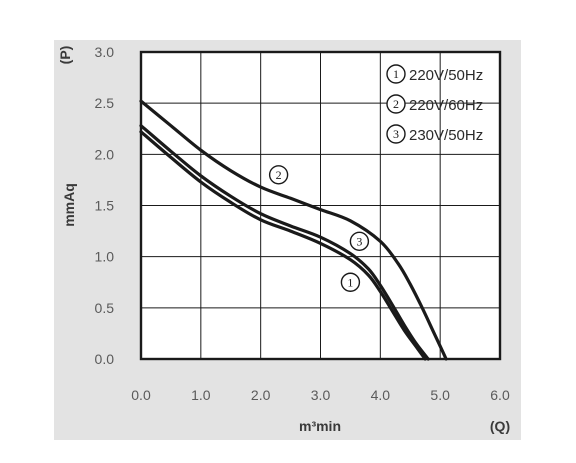 The height and width of the screenshot is (463, 576). I want to click on x-tick-label: 3.0, so click(321, 395).